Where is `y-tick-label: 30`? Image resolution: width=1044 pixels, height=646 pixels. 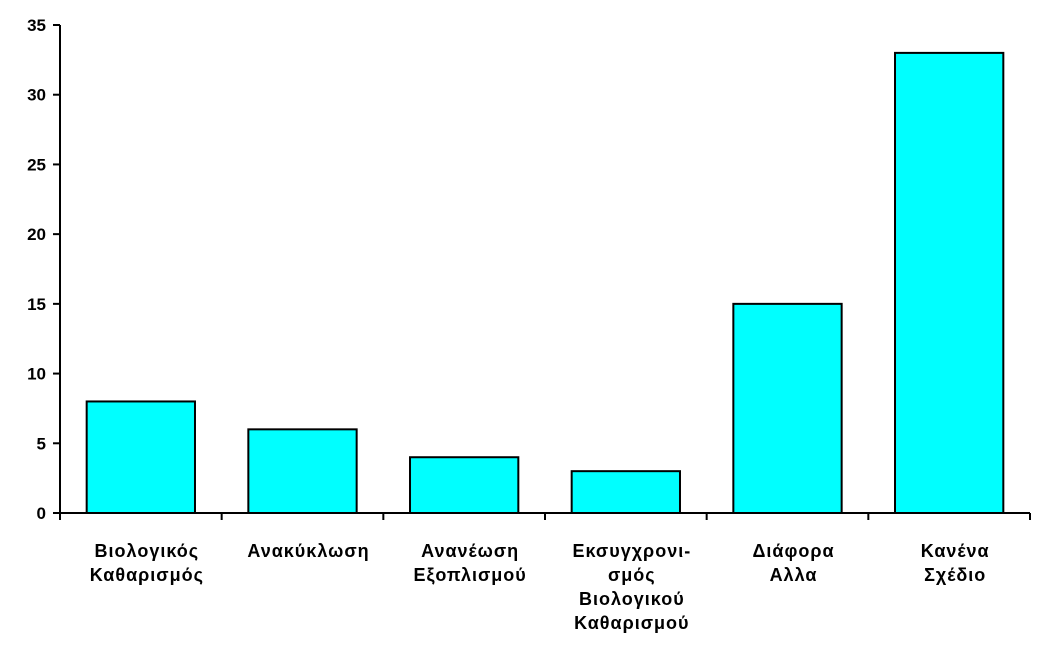 y-tick-label: 30 is located at coordinates (36, 95).